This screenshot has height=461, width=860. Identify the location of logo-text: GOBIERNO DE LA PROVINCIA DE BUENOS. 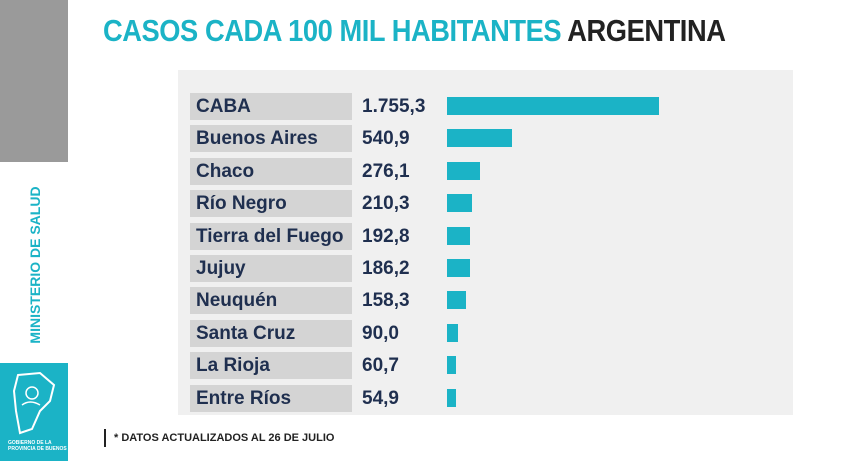
(37, 446).